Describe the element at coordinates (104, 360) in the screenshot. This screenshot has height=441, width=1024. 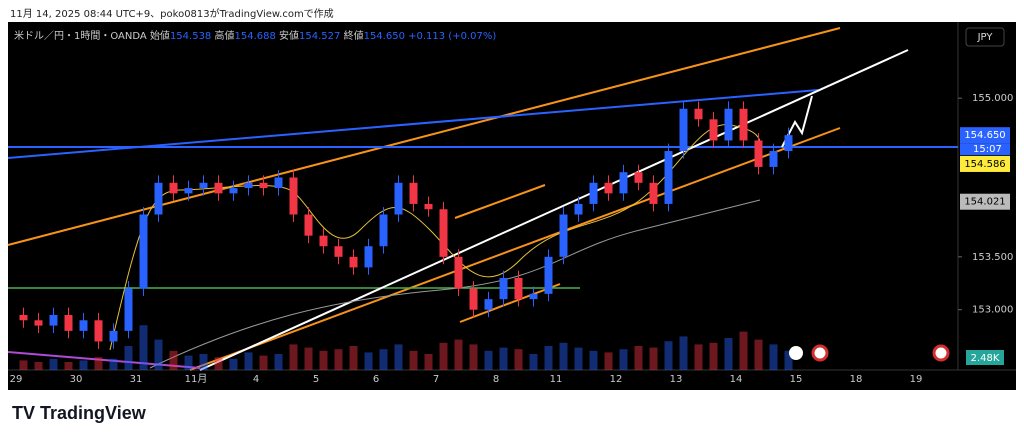
I see `ma-line` at that location.